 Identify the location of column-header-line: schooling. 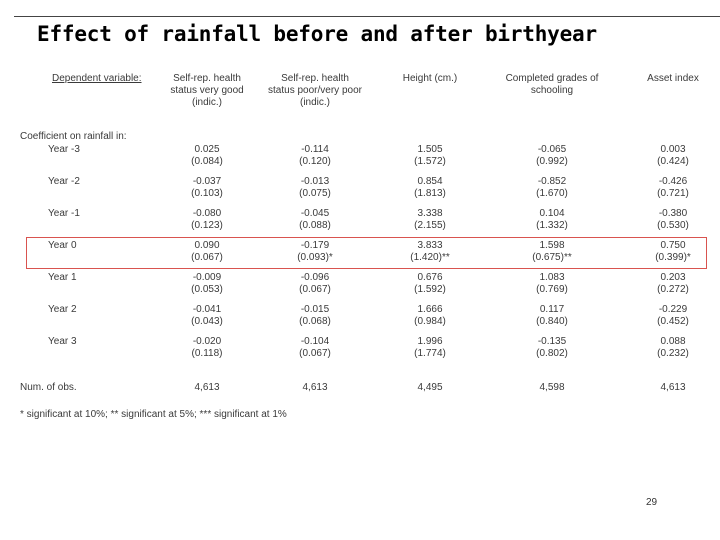
(552, 90).